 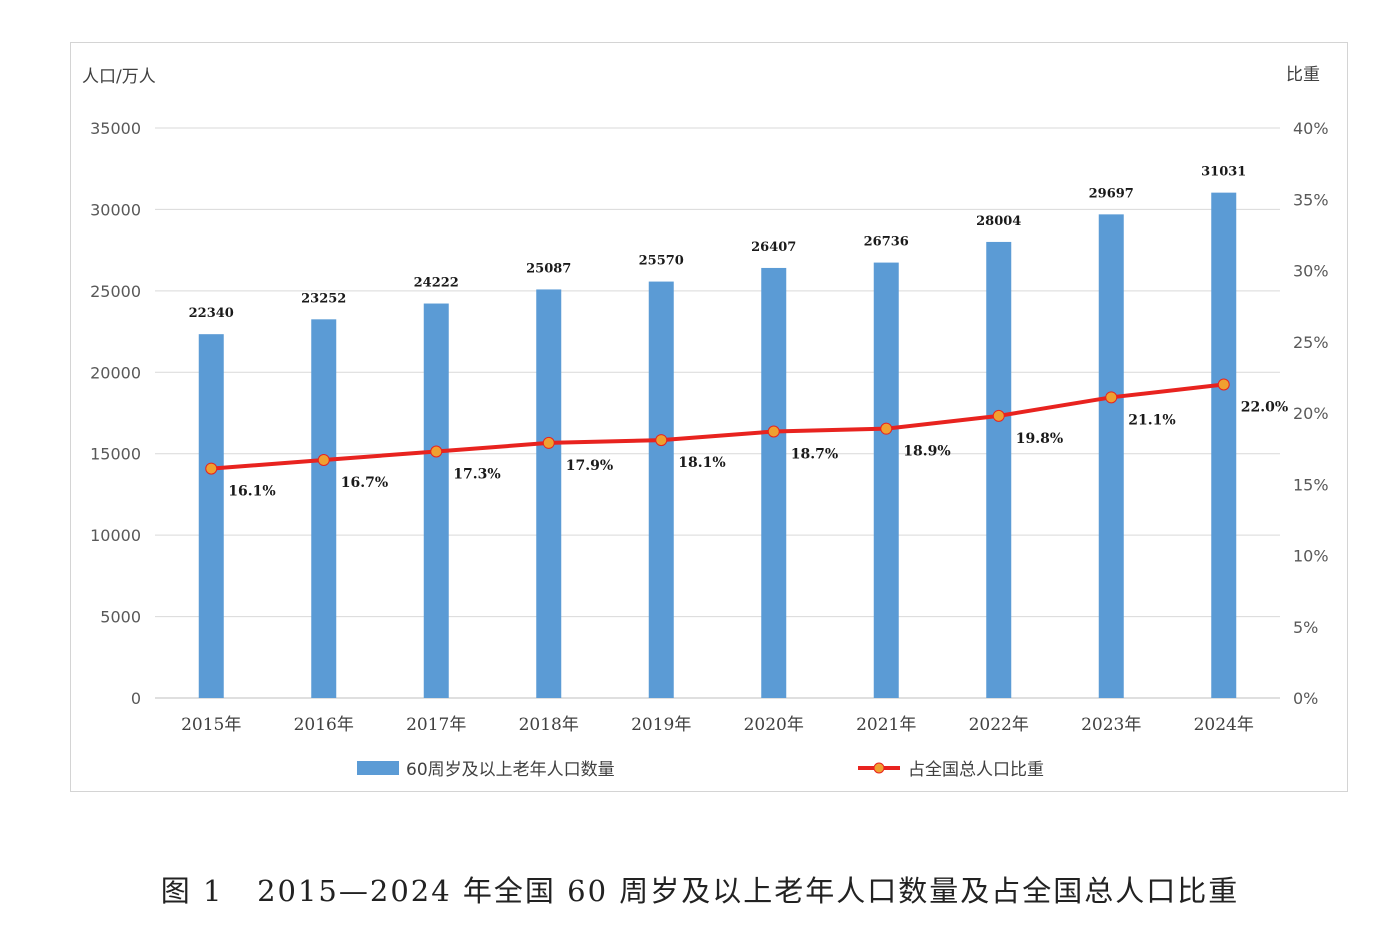 What do you see at coordinates (115, 128) in the screenshot?
I see `y-tick-label-left: 35000` at bounding box center [115, 128].